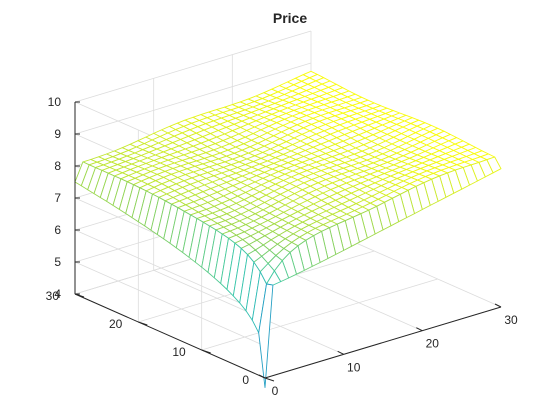 Image resolution: width=560 pixels, height=420 pixels. Describe the element at coordinates (170, 336) in the screenshot. I see `y-axis-line` at that location.